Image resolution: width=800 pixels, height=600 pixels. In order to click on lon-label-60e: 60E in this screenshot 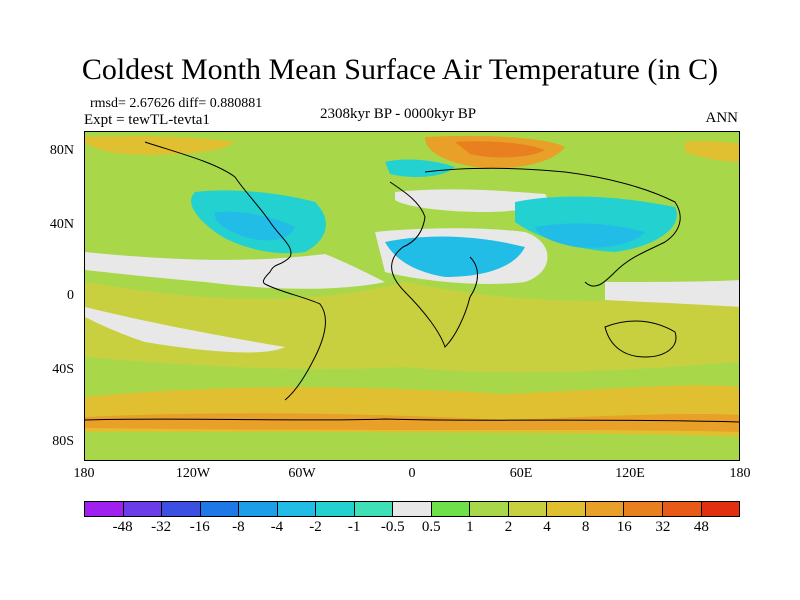, I will do `click(521, 473)`.